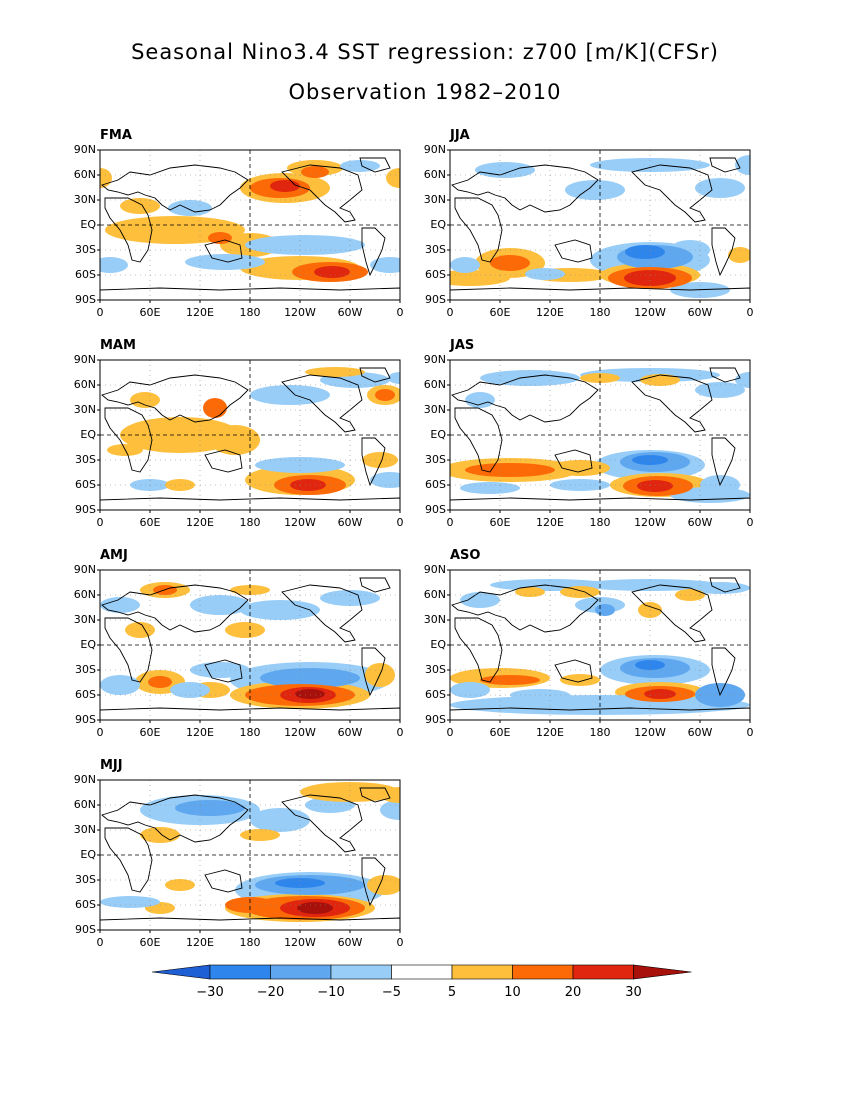 The height and width of the screenshot is (1100, 850). I want to click on panel-title: AMJ, so click(114, 555).